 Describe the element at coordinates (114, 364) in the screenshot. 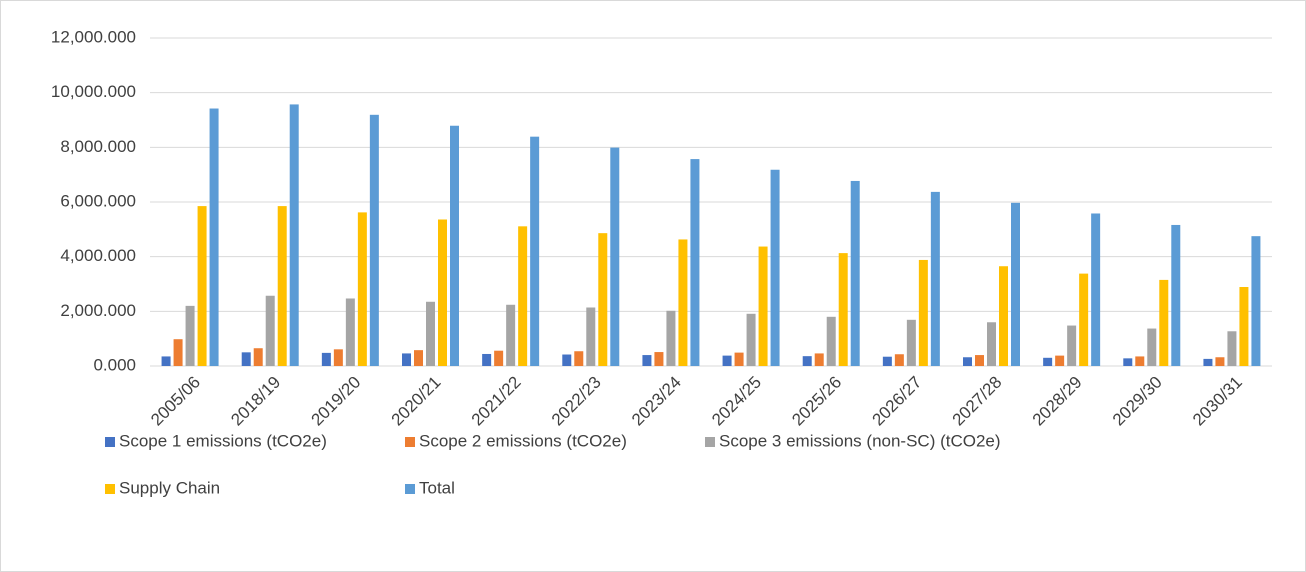

I see `y-tick-label: 0.000` at that location.